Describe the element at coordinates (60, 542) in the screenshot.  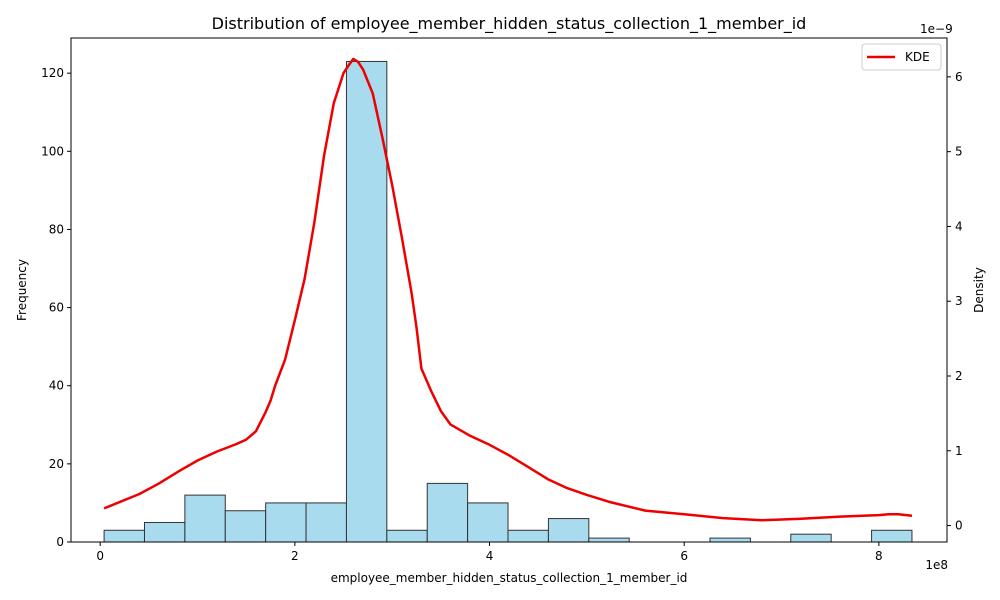
I see `y-tick-label: 0` at that location.